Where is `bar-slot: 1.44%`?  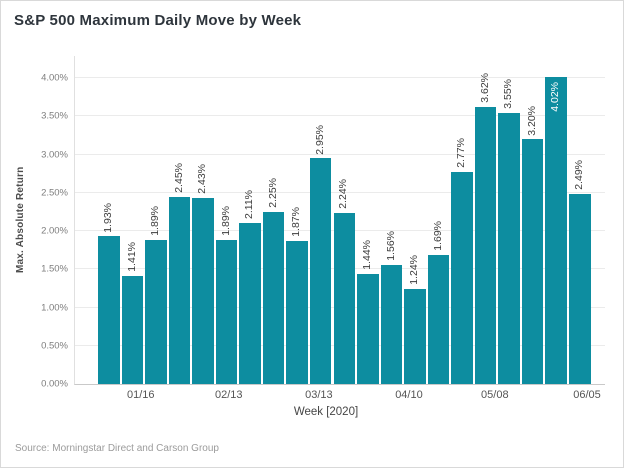 bar-slot: 1.44% is located at coordinates (368, 220).